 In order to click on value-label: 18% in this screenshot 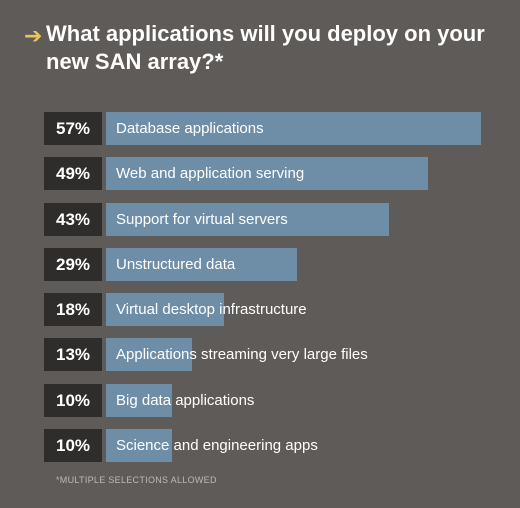, I will do `click(73, 310)`.